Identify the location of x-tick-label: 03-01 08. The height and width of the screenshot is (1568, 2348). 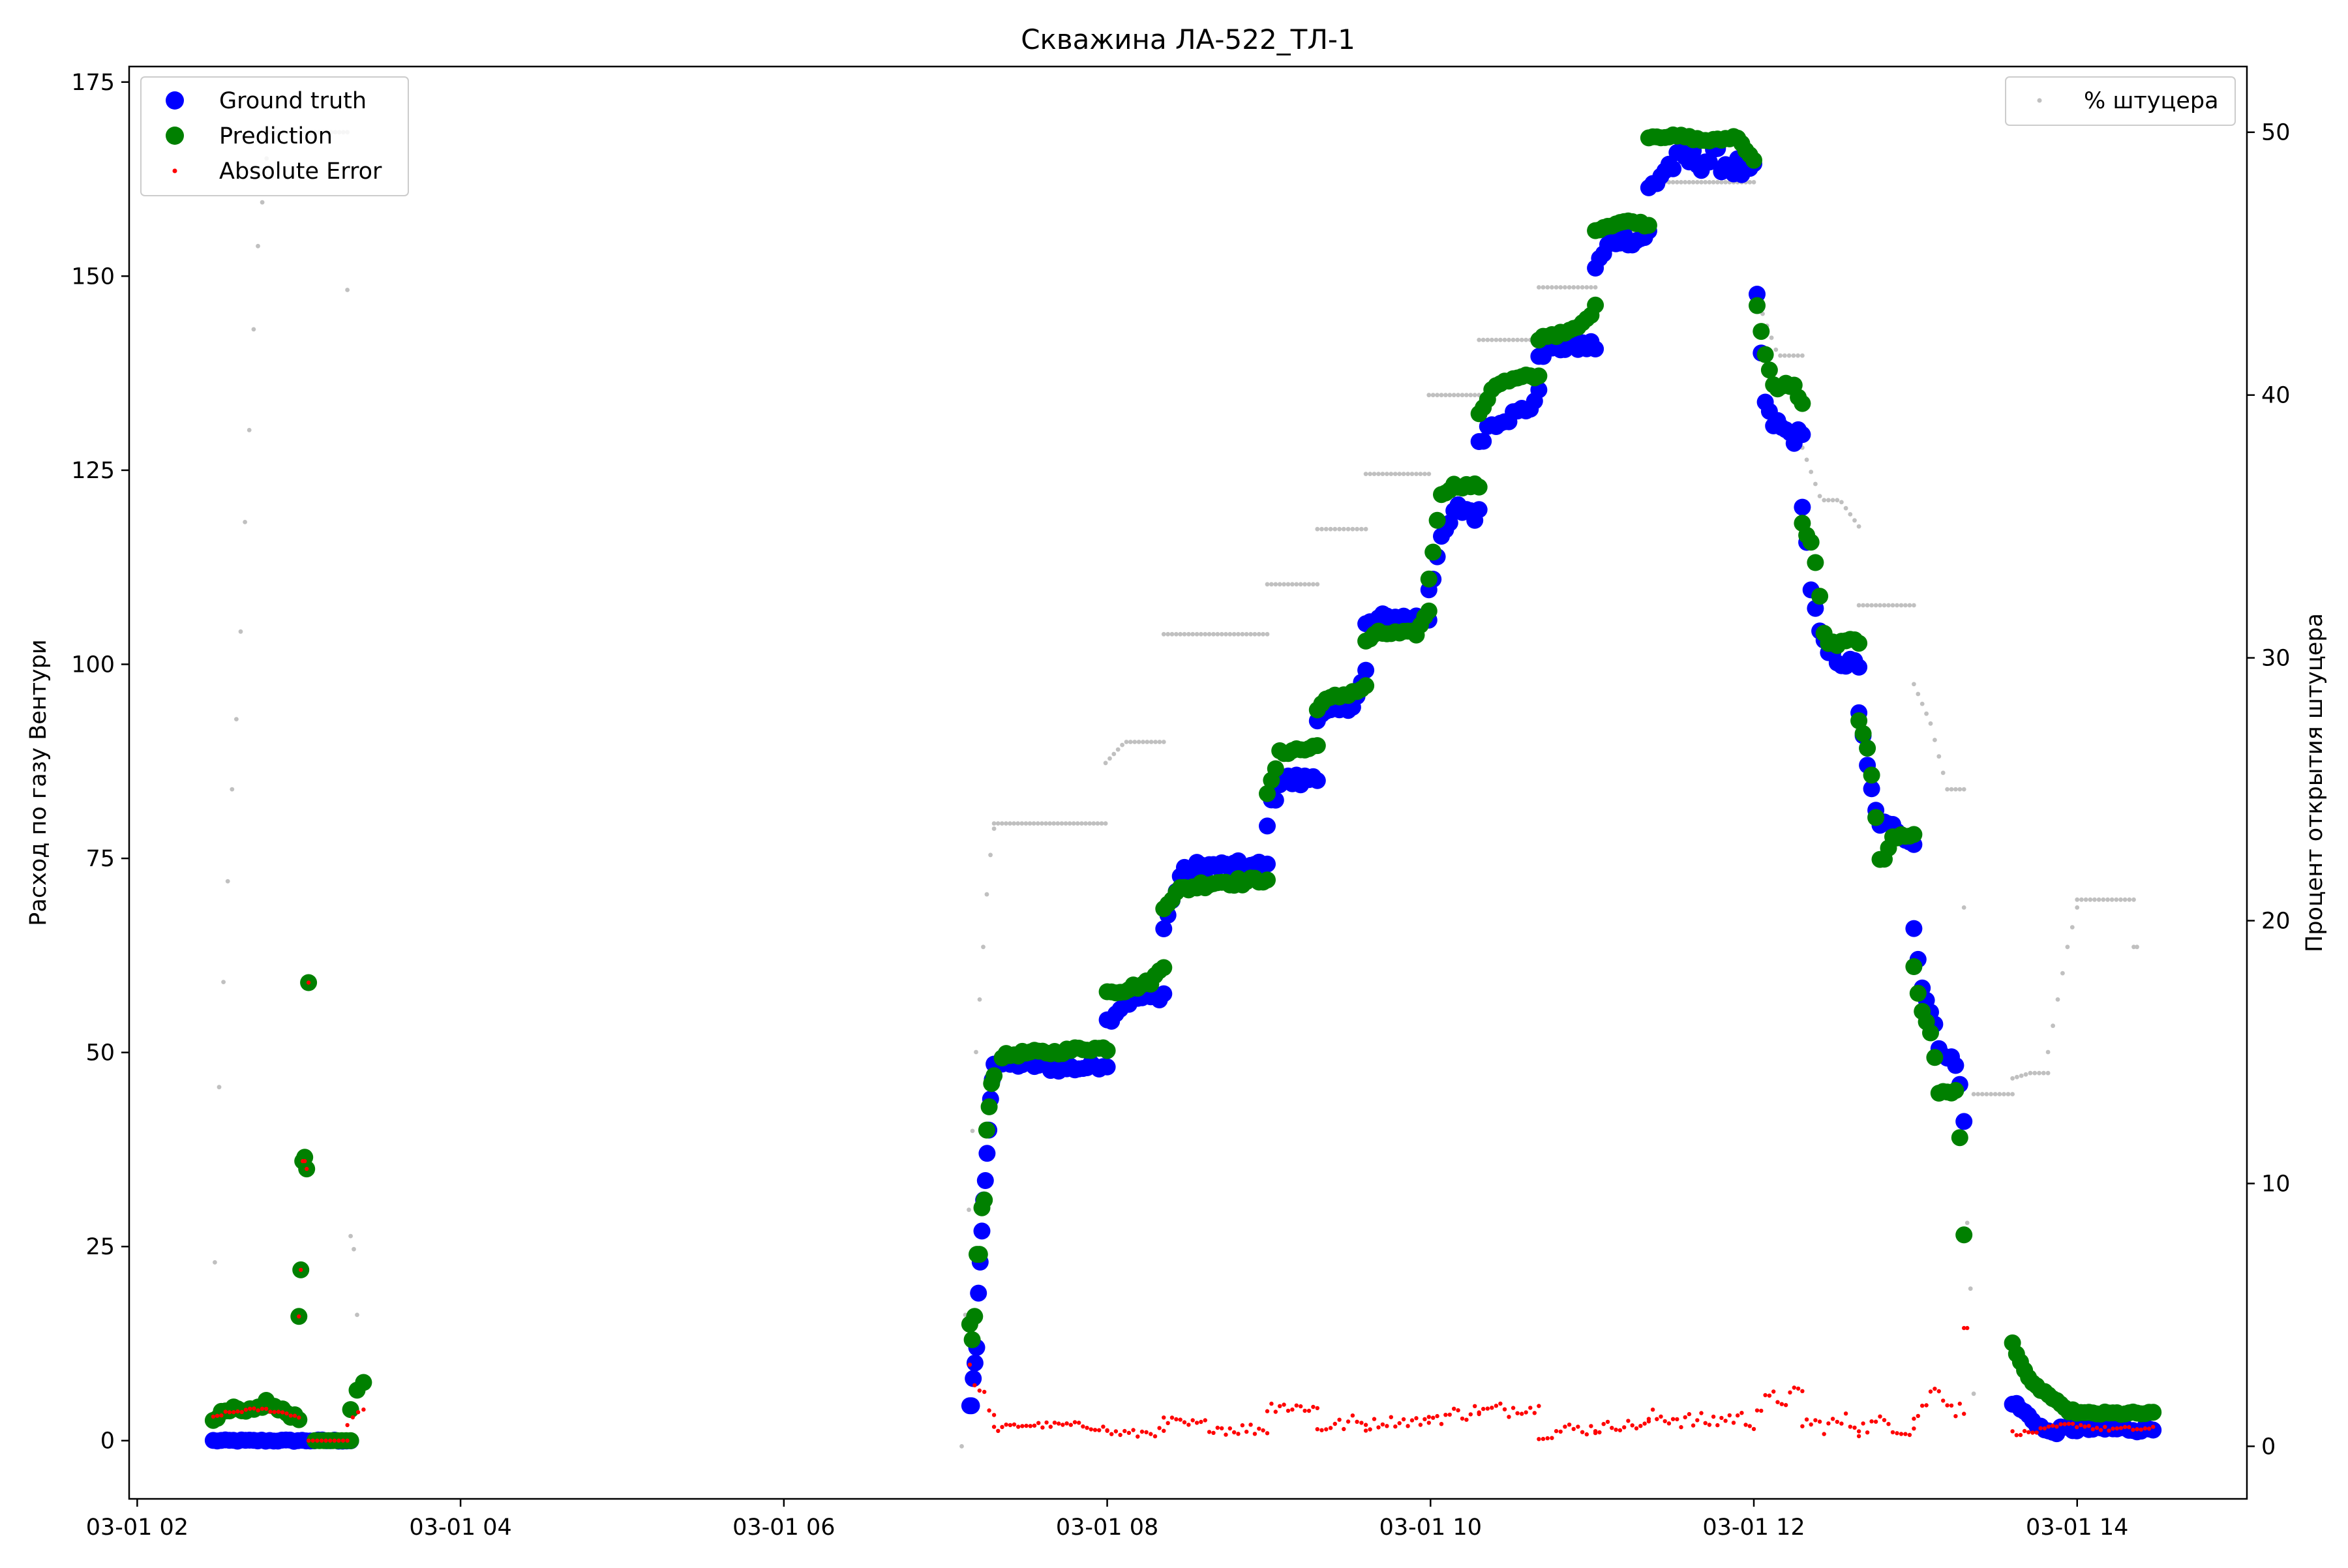
(1107, 1528).